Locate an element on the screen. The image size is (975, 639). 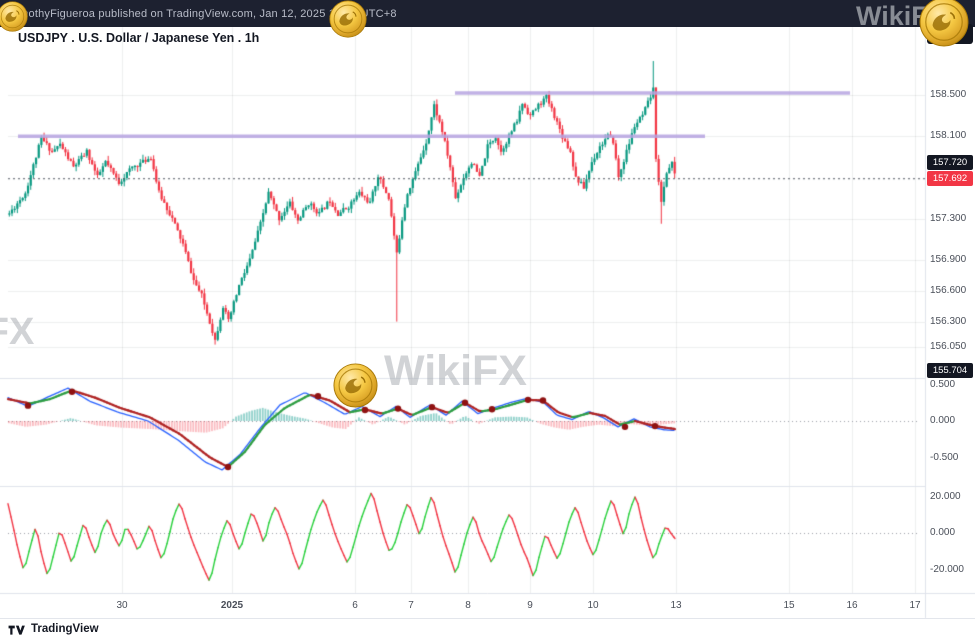
axis-tick-label: 7 is located at coordinates (411, 605).